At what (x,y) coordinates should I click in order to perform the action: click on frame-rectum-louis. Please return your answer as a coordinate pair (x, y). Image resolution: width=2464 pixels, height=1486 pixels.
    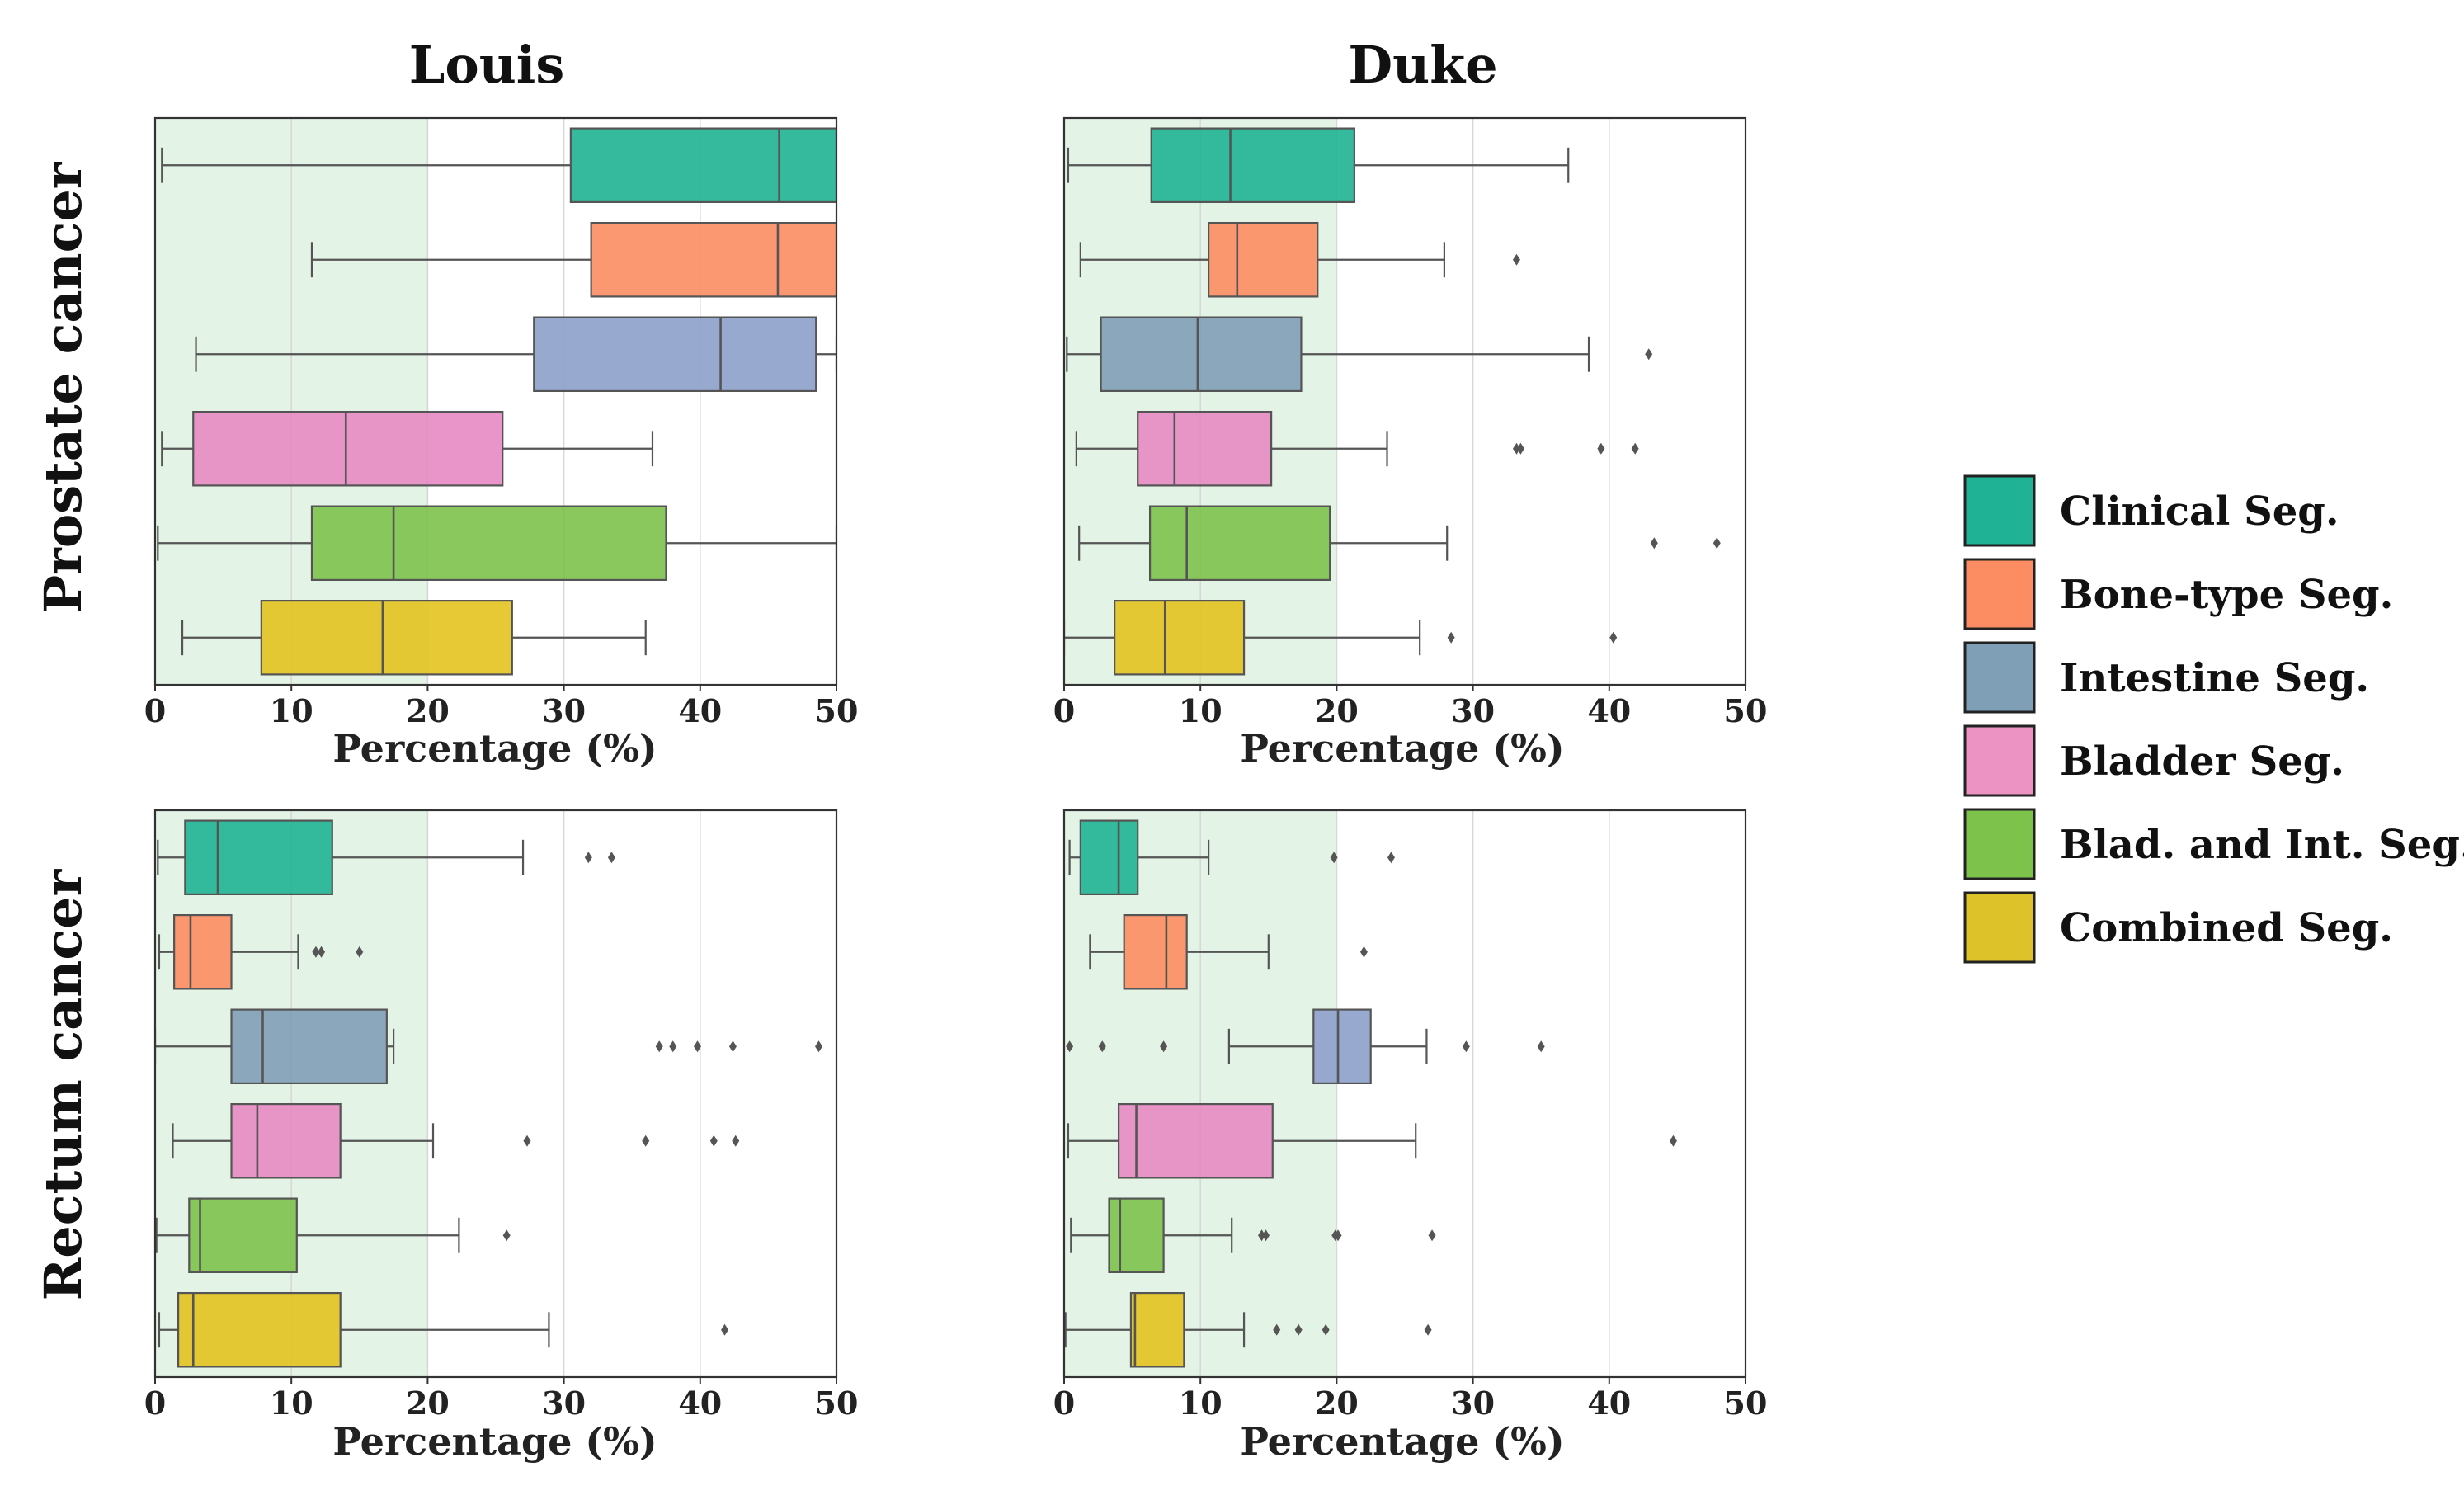
    Looking at the image, I should click on (495, 1094).